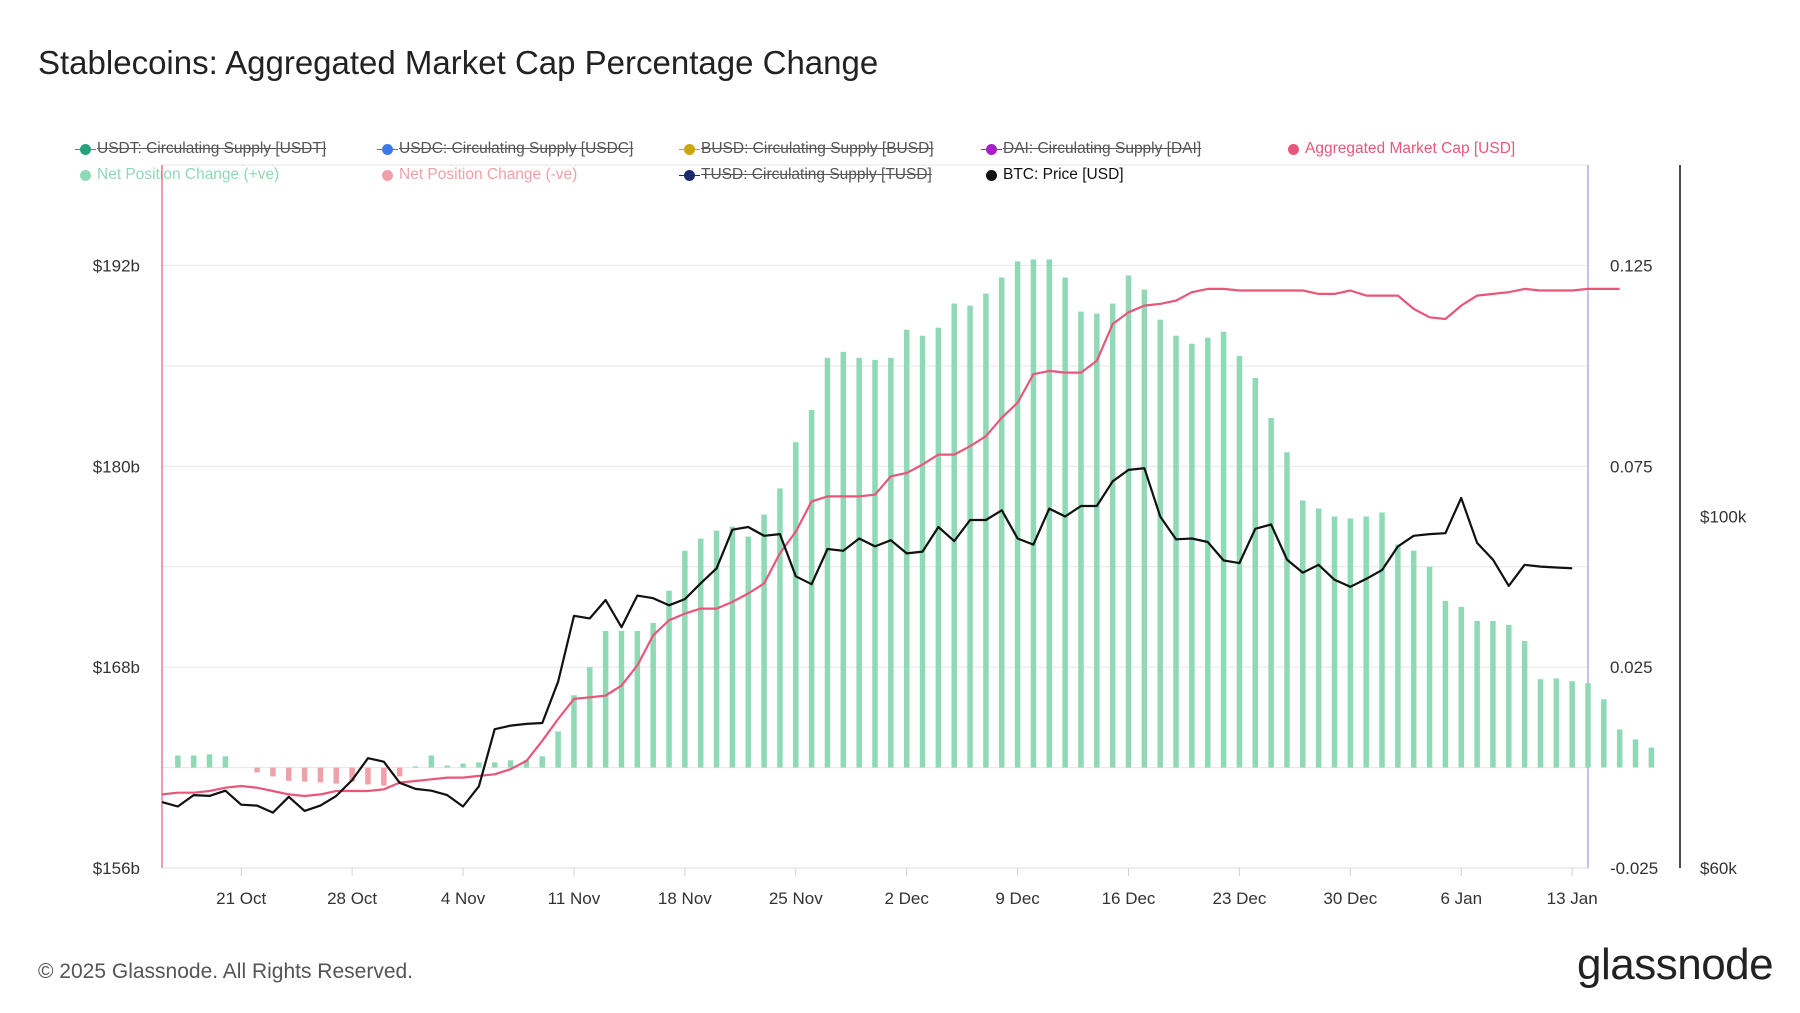 The width and height of the screenshot is (1800, 1013). Describe the element at coordinates (241, 898) in the screenshot. I see `x-tick-label: 21 Oct` at that location.